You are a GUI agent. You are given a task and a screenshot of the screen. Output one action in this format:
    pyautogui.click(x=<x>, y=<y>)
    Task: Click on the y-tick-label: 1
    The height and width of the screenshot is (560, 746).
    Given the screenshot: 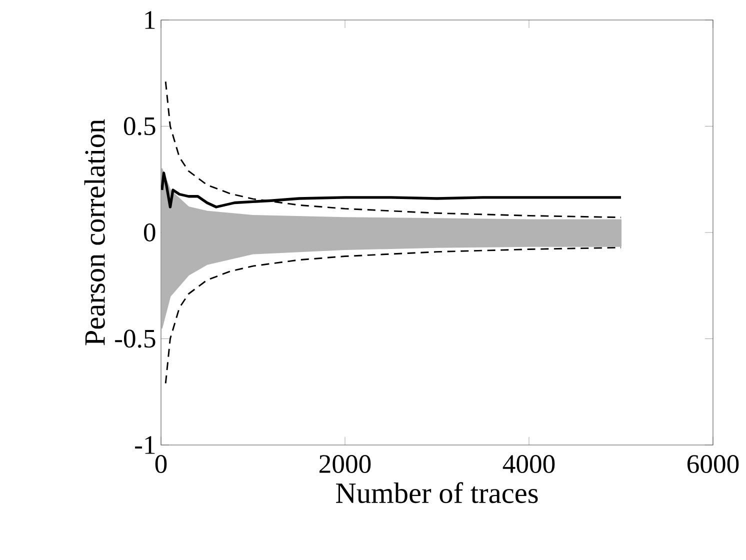 What is the action you would take?
    pyautogui.click(x=150, y=20)
    